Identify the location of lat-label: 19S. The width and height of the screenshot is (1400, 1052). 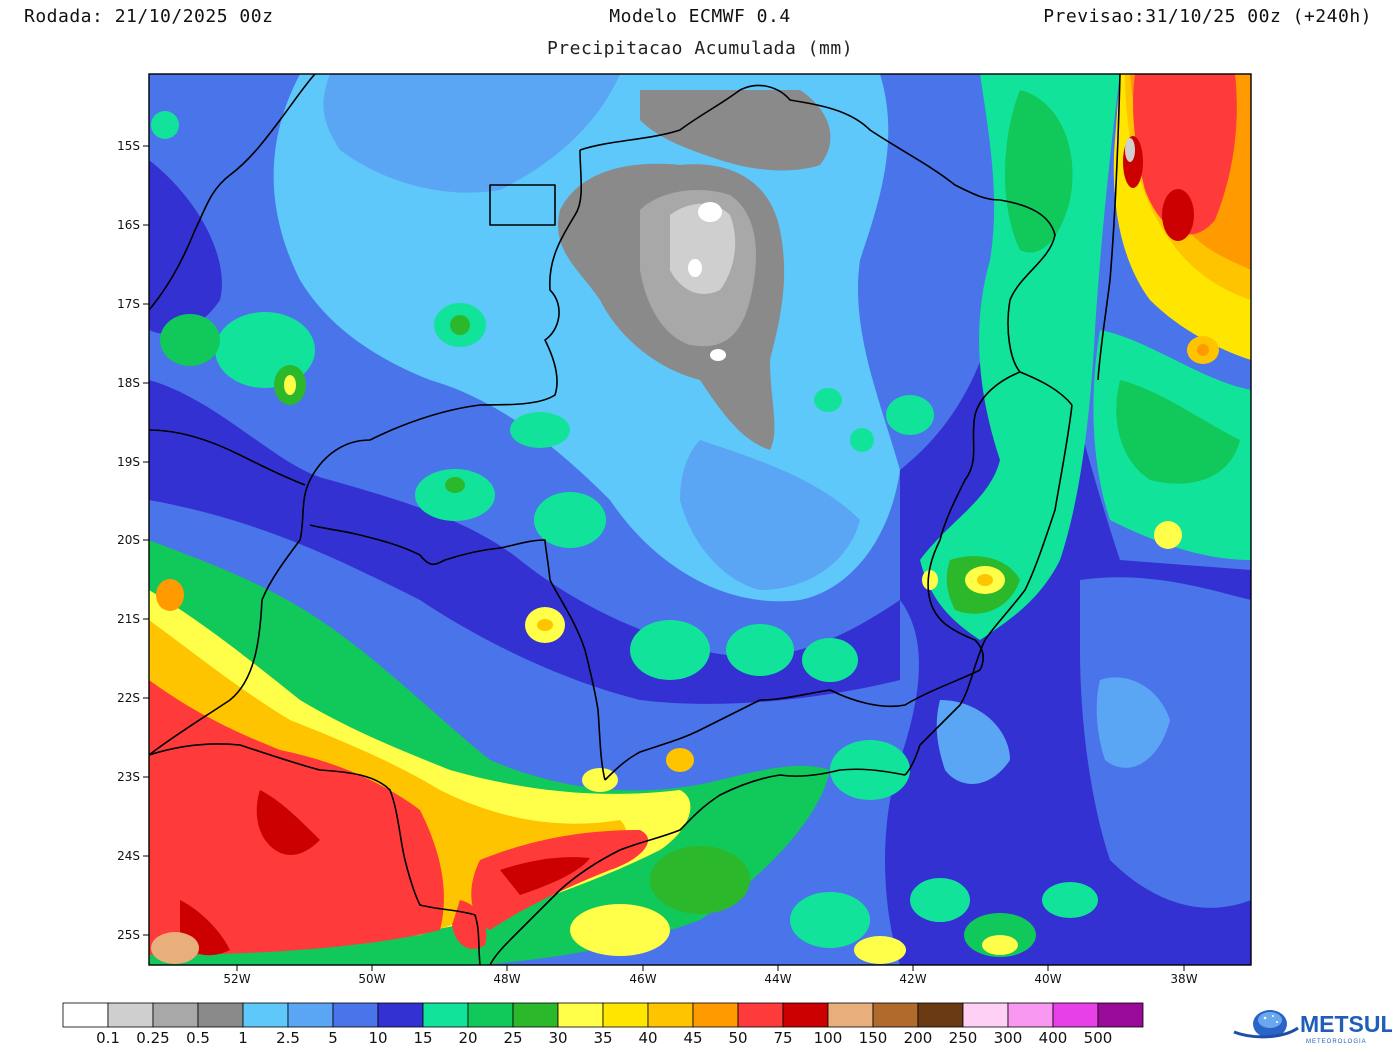
(128, 462).